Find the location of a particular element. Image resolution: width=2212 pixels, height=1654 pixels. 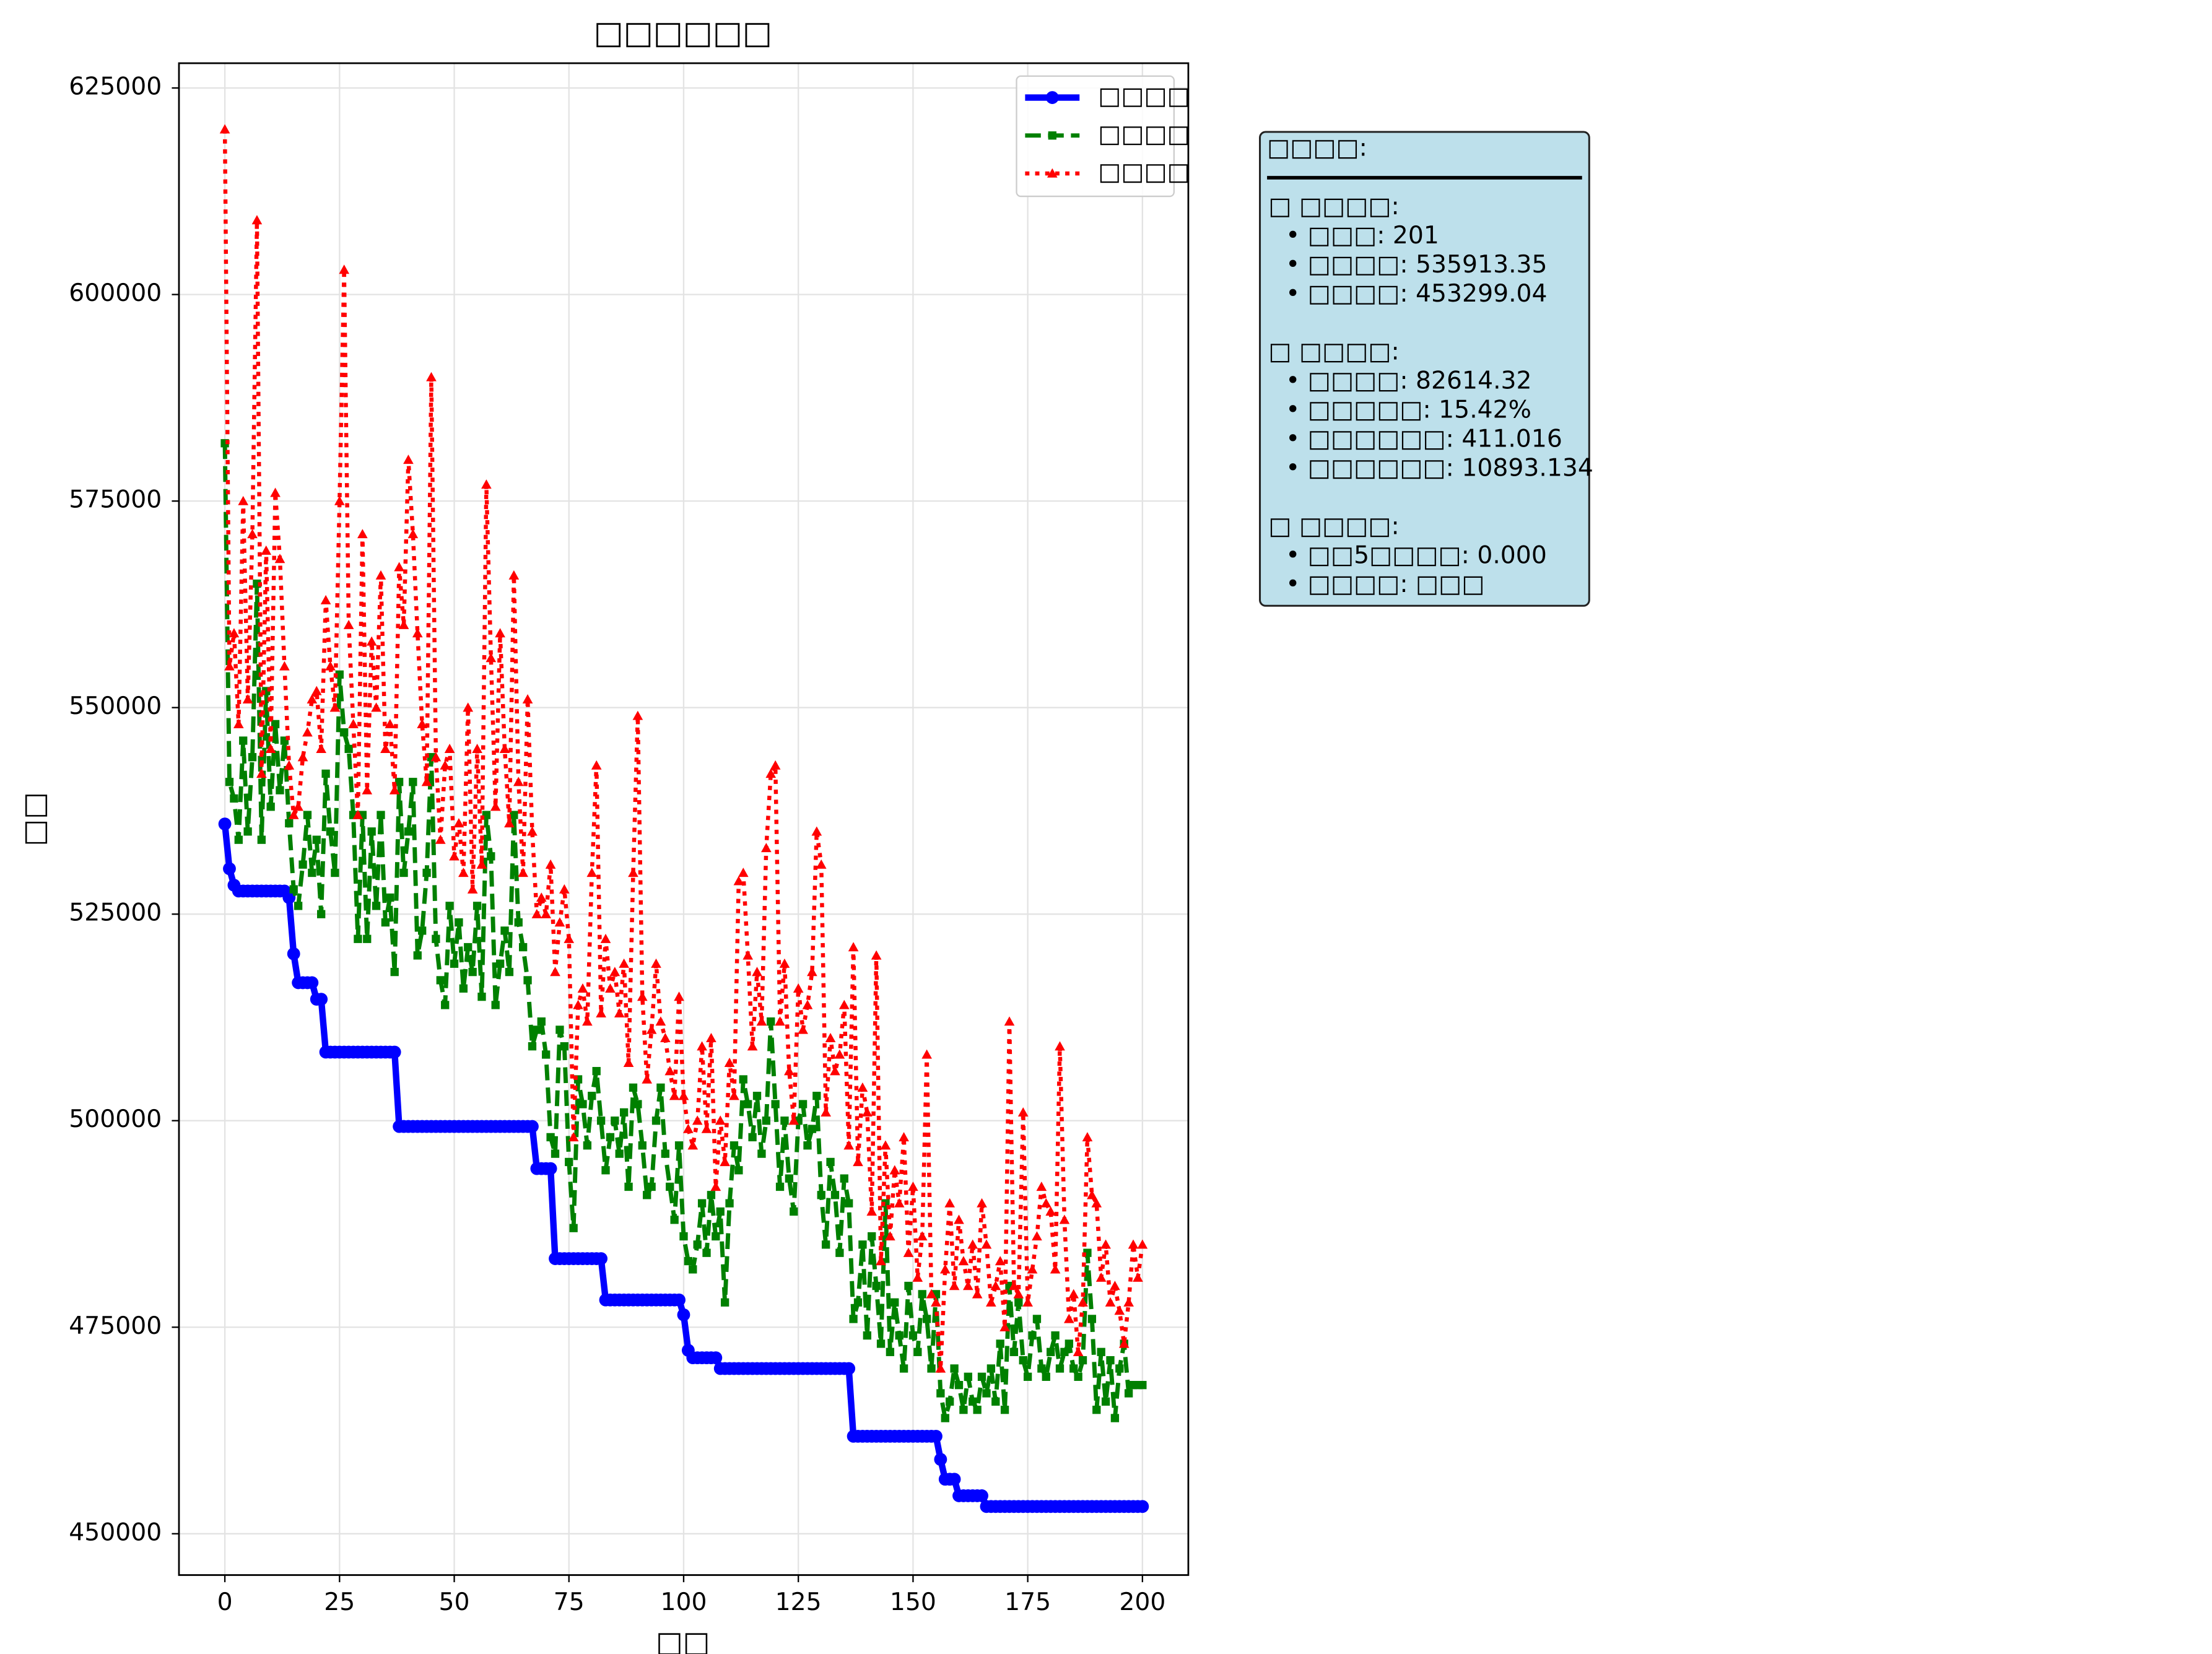

chart-title: □□□□□□ is located at coordinates (683, 32).